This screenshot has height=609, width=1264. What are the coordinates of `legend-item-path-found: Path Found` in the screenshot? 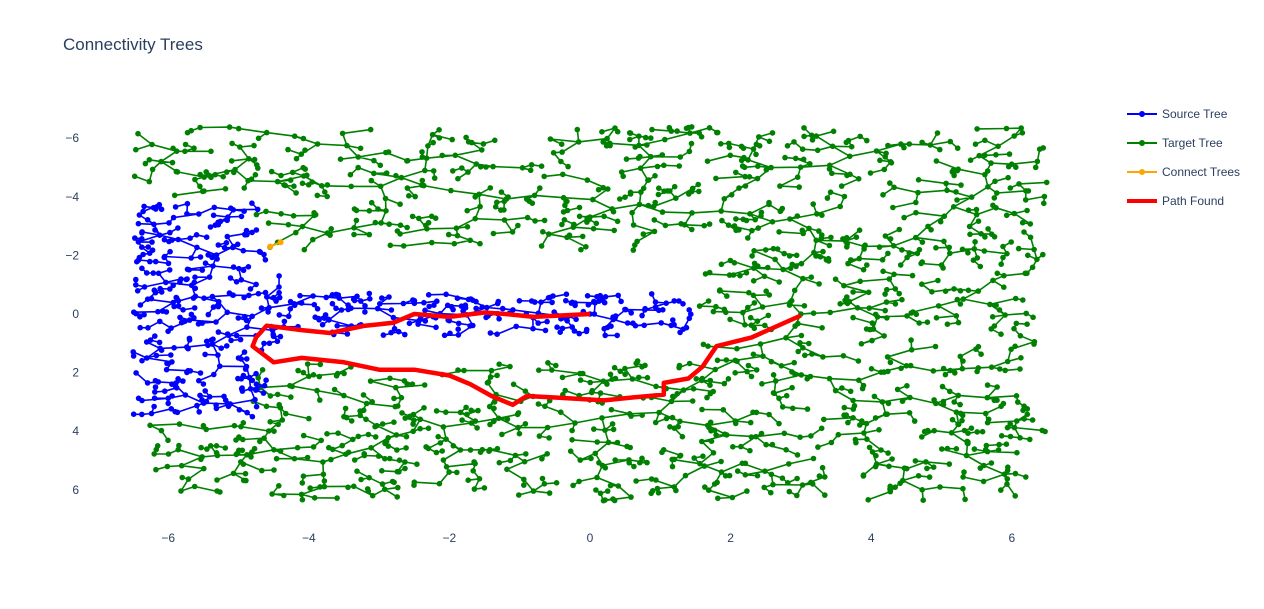 It's located at (1175, 201).